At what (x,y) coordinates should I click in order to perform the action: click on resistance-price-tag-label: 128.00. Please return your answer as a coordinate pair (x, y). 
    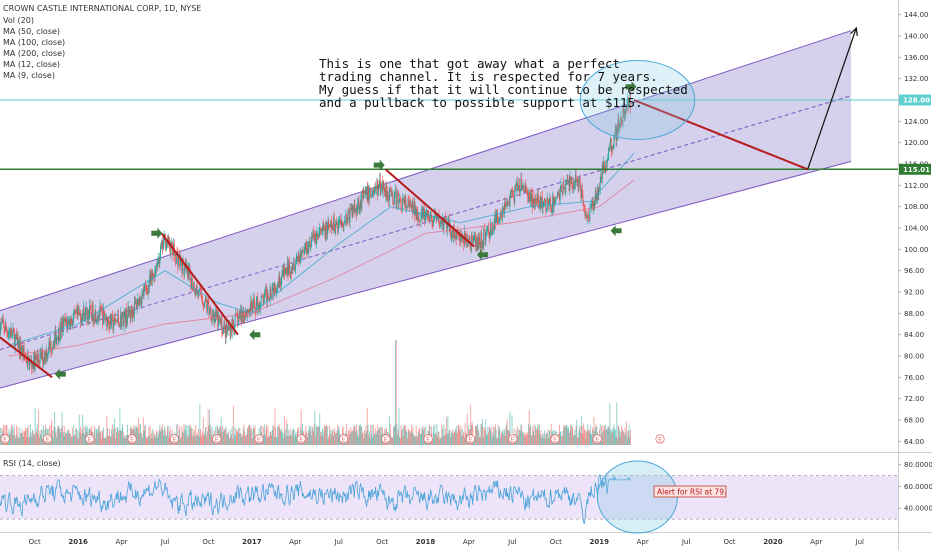
    Looking at the image, I should click on (916, 101).